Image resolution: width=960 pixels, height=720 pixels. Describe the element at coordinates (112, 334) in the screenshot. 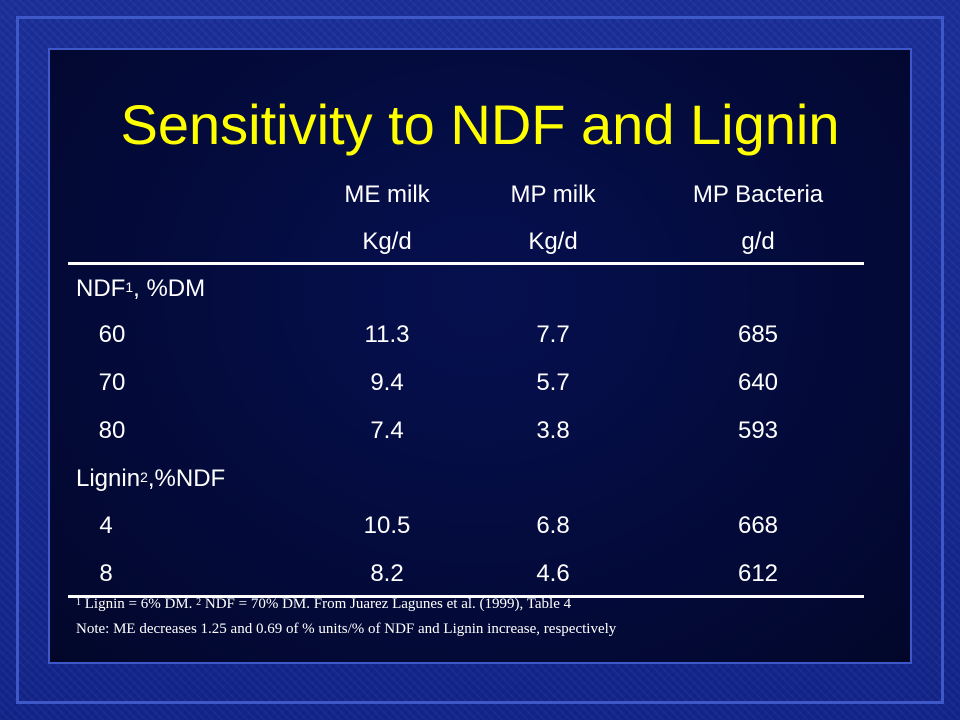

I see `row-level: 60` at that location.